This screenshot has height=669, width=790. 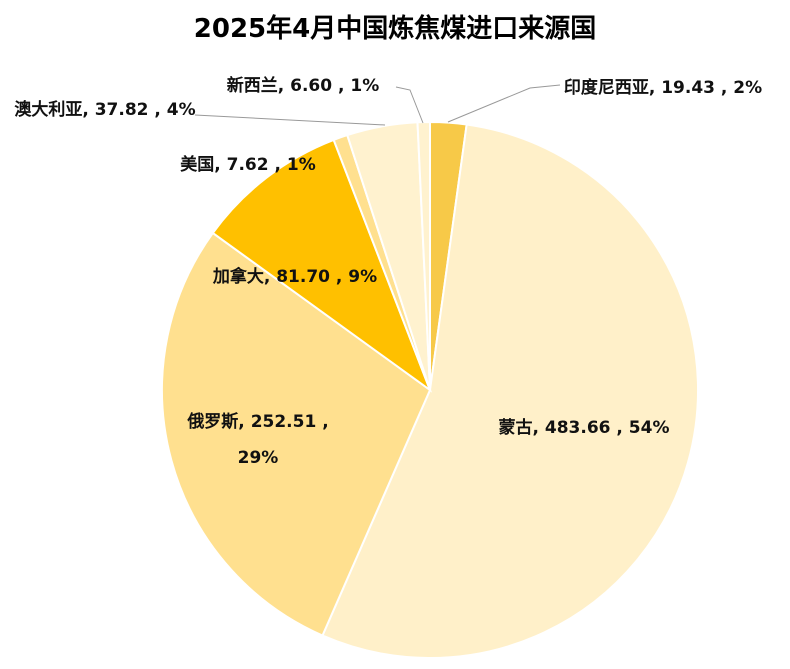 What do you see at coordinates (105, 110) in the screenshot?
I see `data-label: 澳大利亚, 37.82 , 4%` at bounding box center [105, 110].